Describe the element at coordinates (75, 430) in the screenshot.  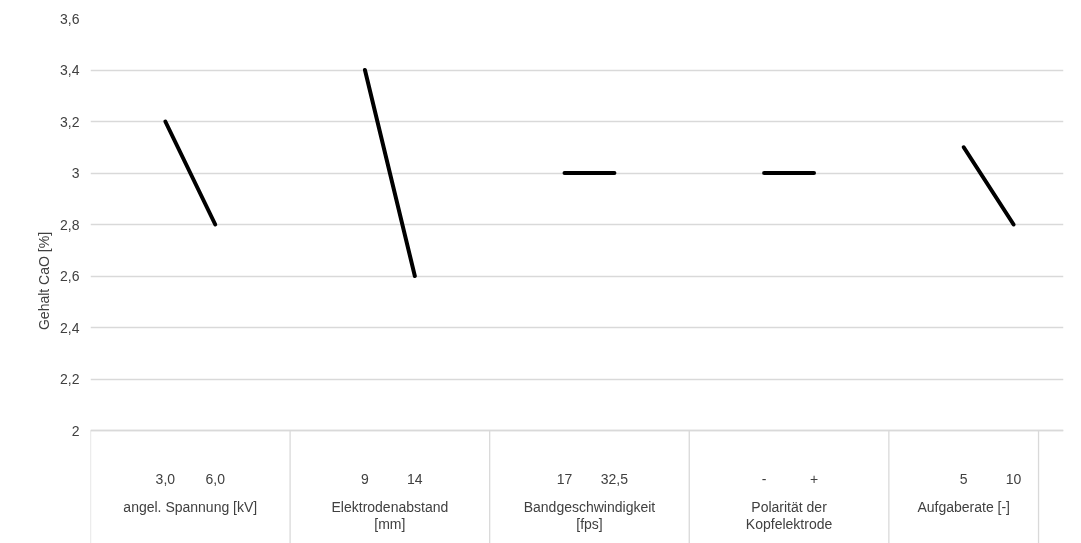
I see `y-tick-label: 2` at that location.